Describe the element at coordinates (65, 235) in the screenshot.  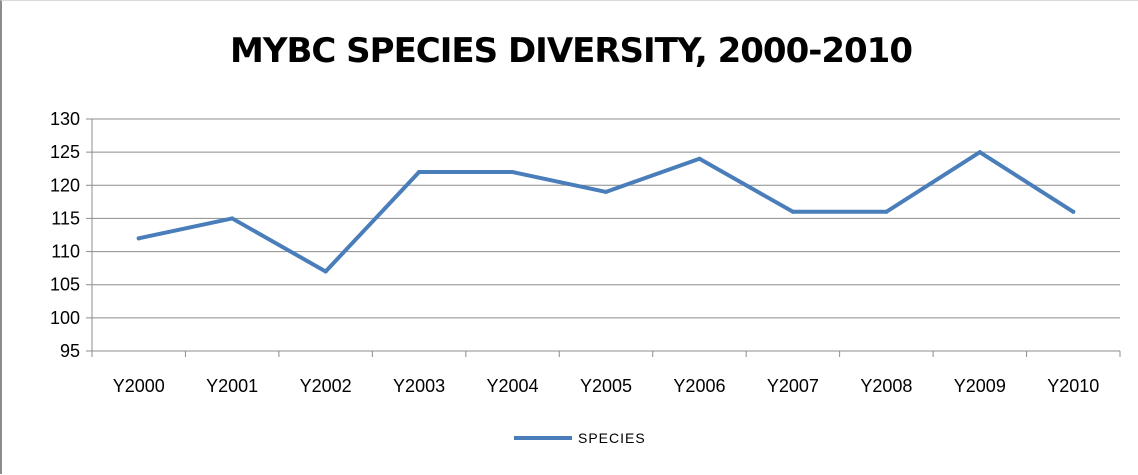
I see `y-tick-labels: 95 100 105 110 115 120 125 130` at that location.